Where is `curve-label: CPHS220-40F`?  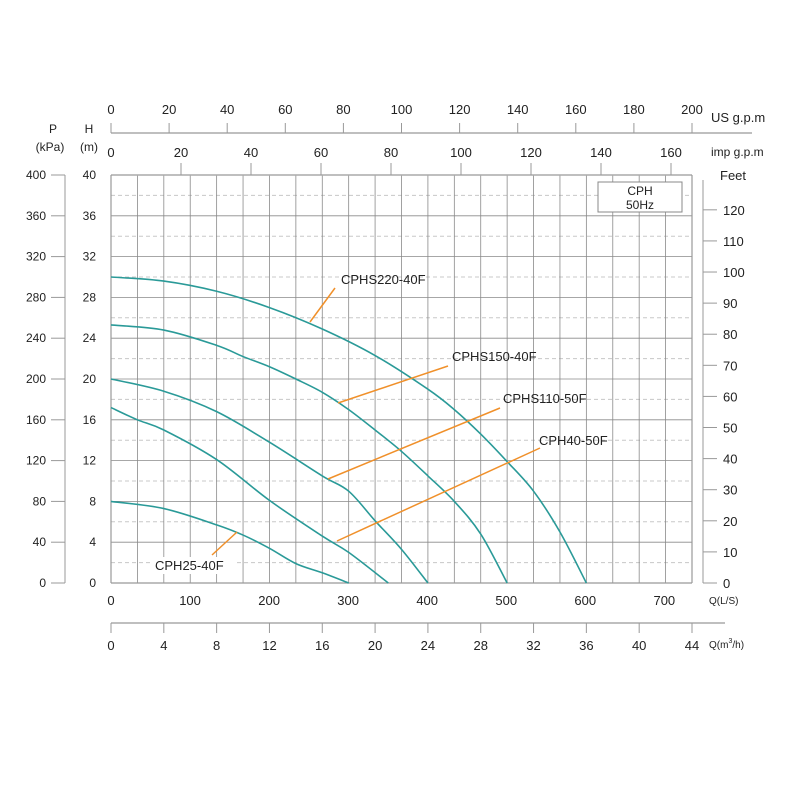 curve-label: CPHS220-40F is located at coordinates (383, 279).